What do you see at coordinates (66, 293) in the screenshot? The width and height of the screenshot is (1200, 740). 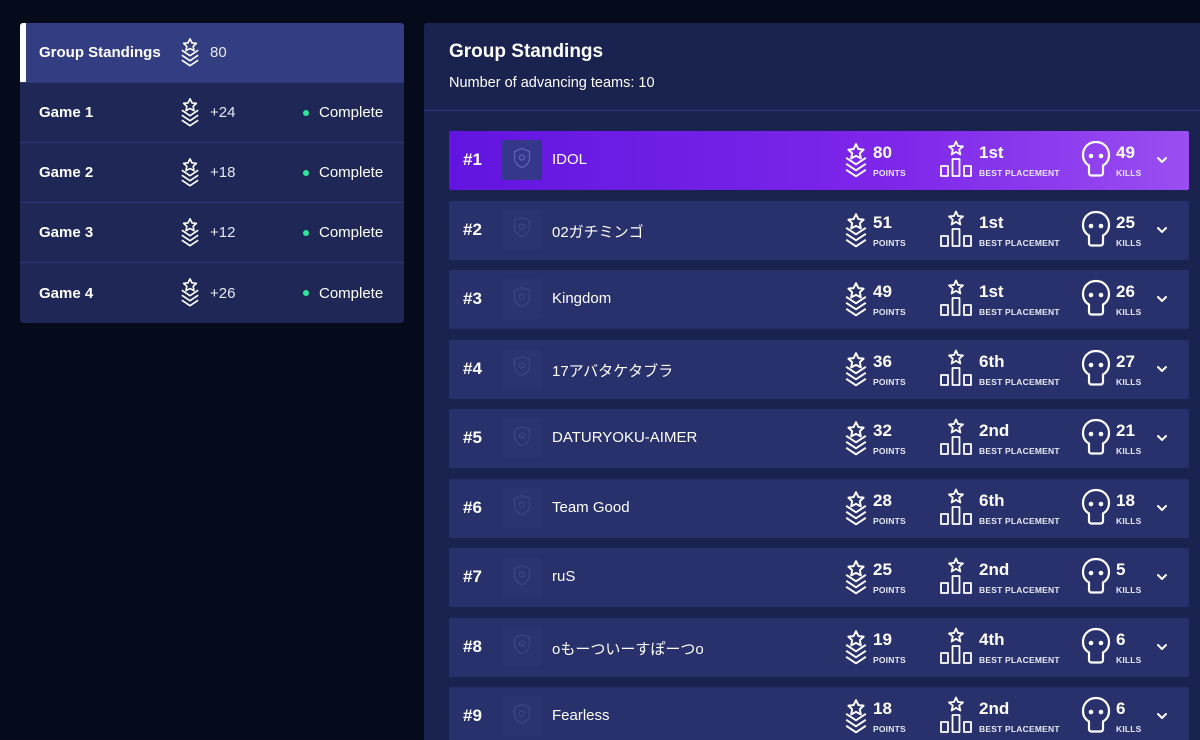 I see `sidebar-item-label: Game 4` at bounding box center [66, 293].